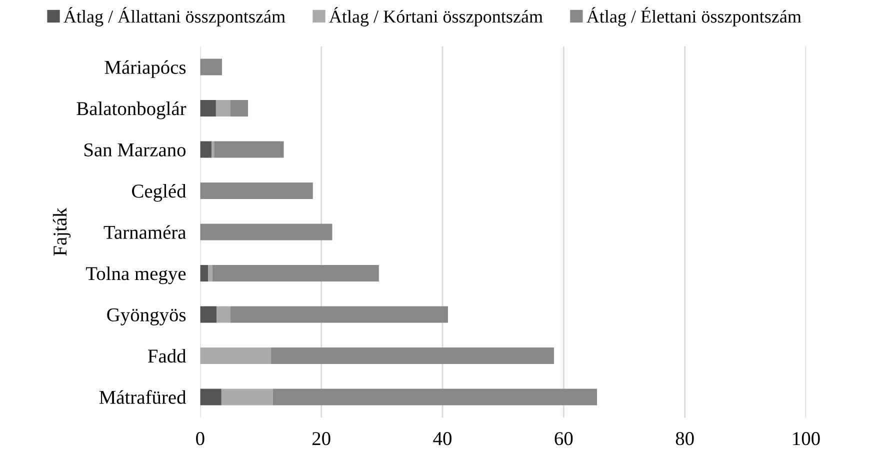 The height and width of the screenshot is (464, 878). What do you see at coordinates (436, 16) in the screenshot?
I see `legend-label: Átlag / Kórtani összpontszám` at bounding box center [436, 16].